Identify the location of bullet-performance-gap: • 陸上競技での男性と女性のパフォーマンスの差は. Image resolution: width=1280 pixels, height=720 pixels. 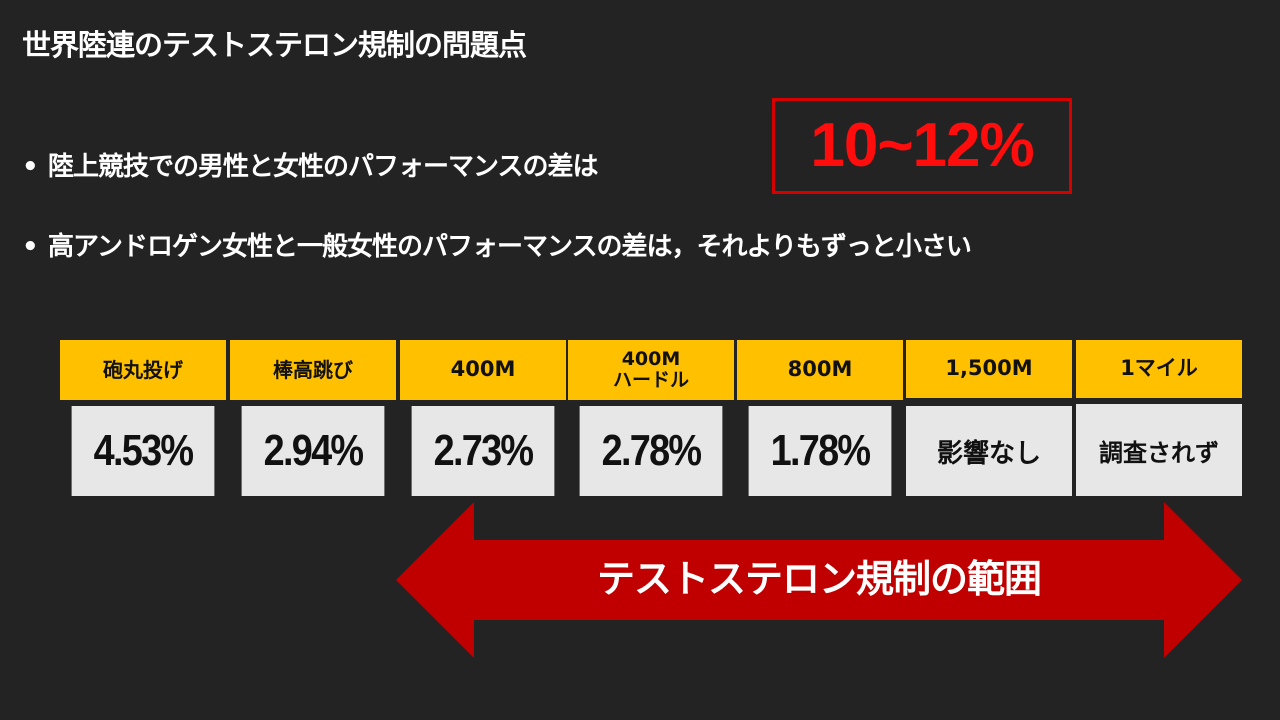
(310, 164).